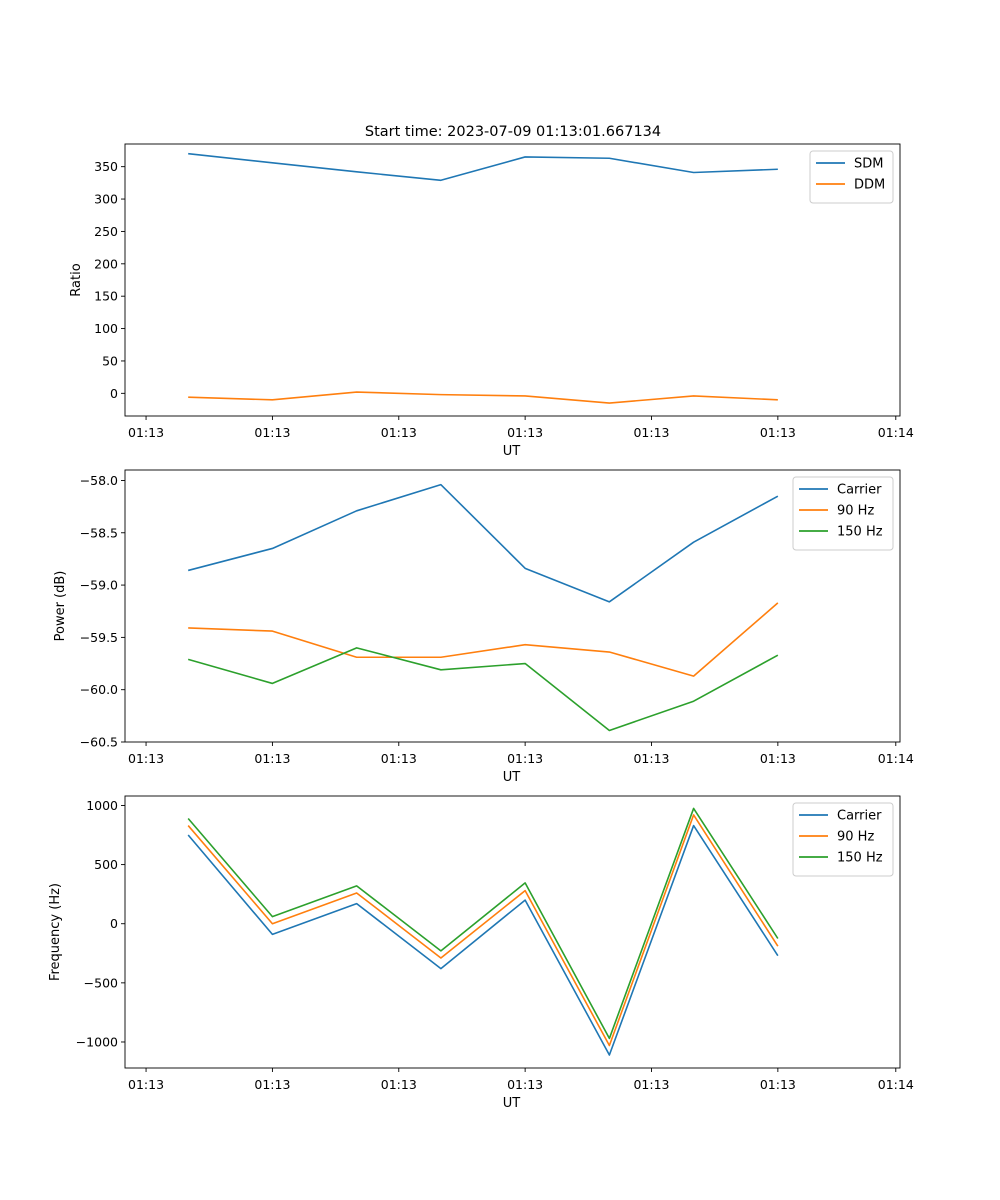  Describe the element at coordinates (106, 328) in the screenshot. I see `y-tick-label: 100` at that location.